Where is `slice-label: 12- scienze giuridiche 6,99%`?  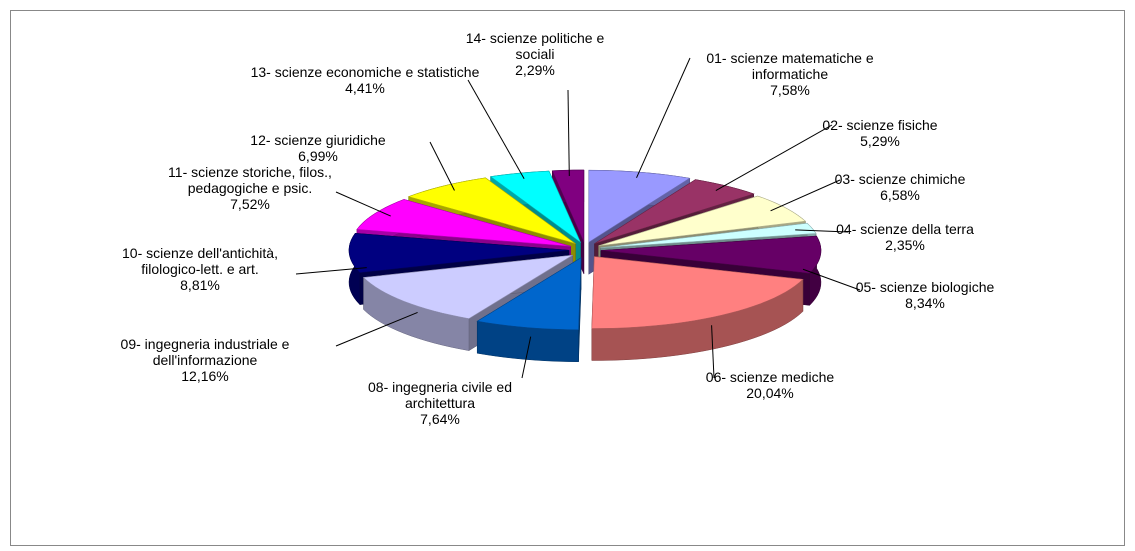 slice-label: 12- scienze giuridiche 6,99% is located at coordinates (318, 148).